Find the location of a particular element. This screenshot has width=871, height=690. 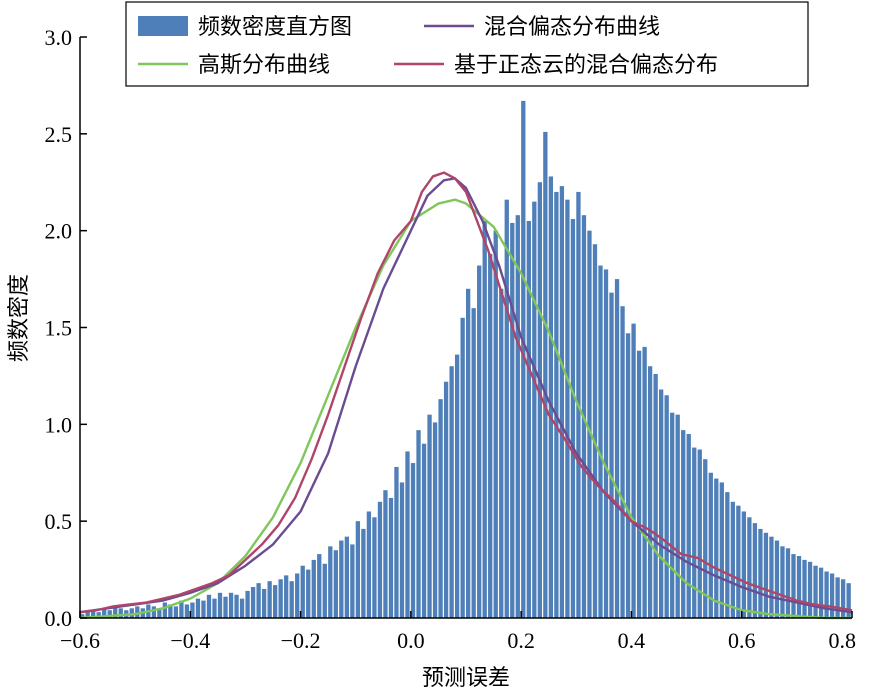

y-tick-label: 2.0 is located at coordinates (59, 231).